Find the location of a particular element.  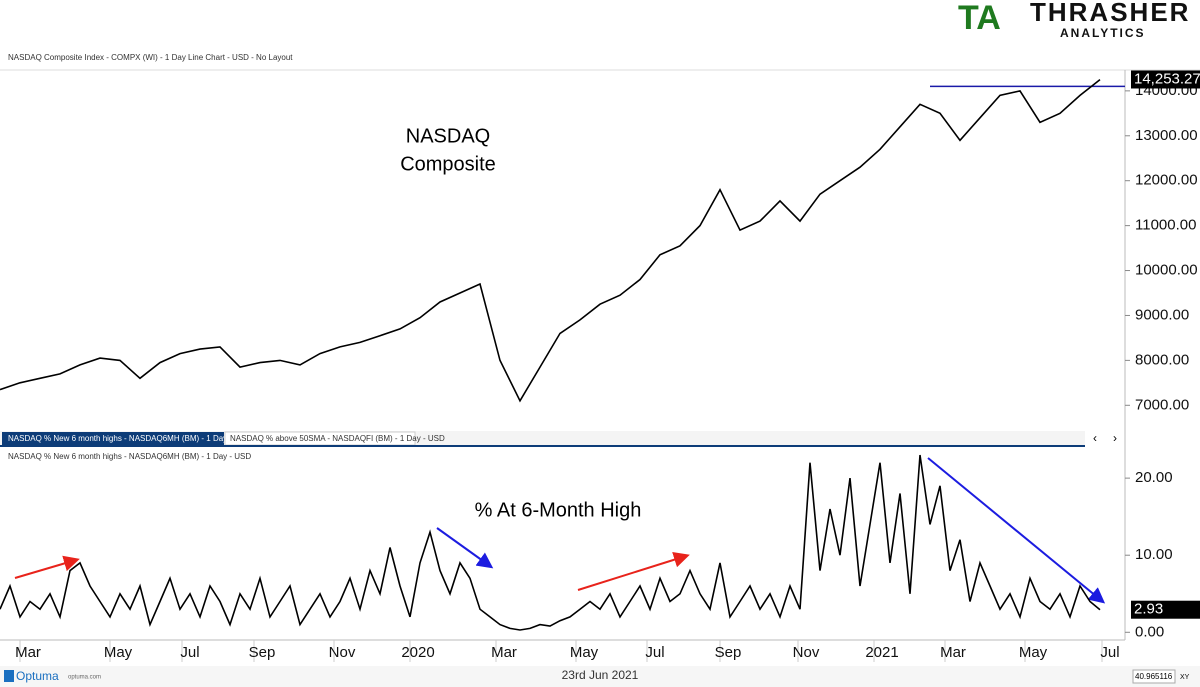

last-value-label: 14,253.27 is located at coordinates (1167, 78).